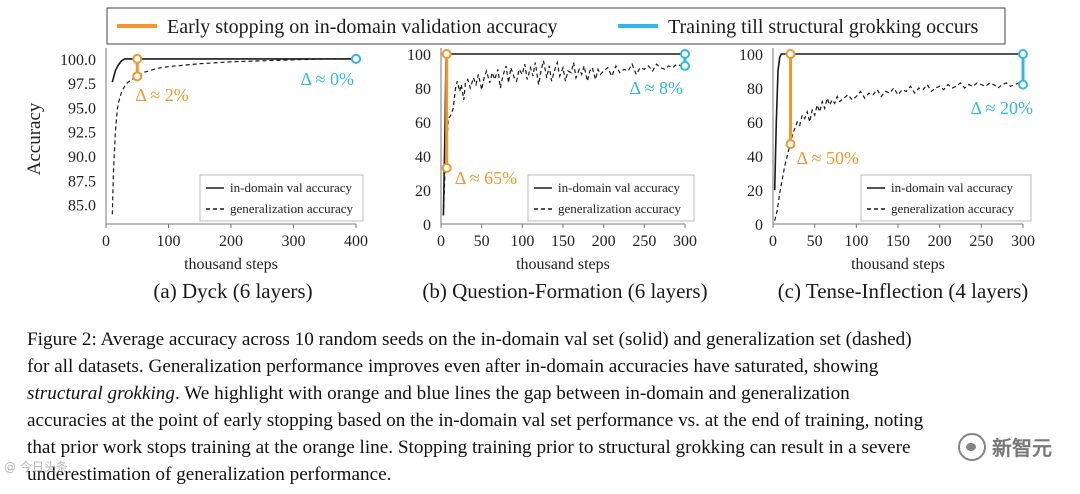  I want to click on gap-orange-label: Δ ≈ 2%, so click(161, 95).